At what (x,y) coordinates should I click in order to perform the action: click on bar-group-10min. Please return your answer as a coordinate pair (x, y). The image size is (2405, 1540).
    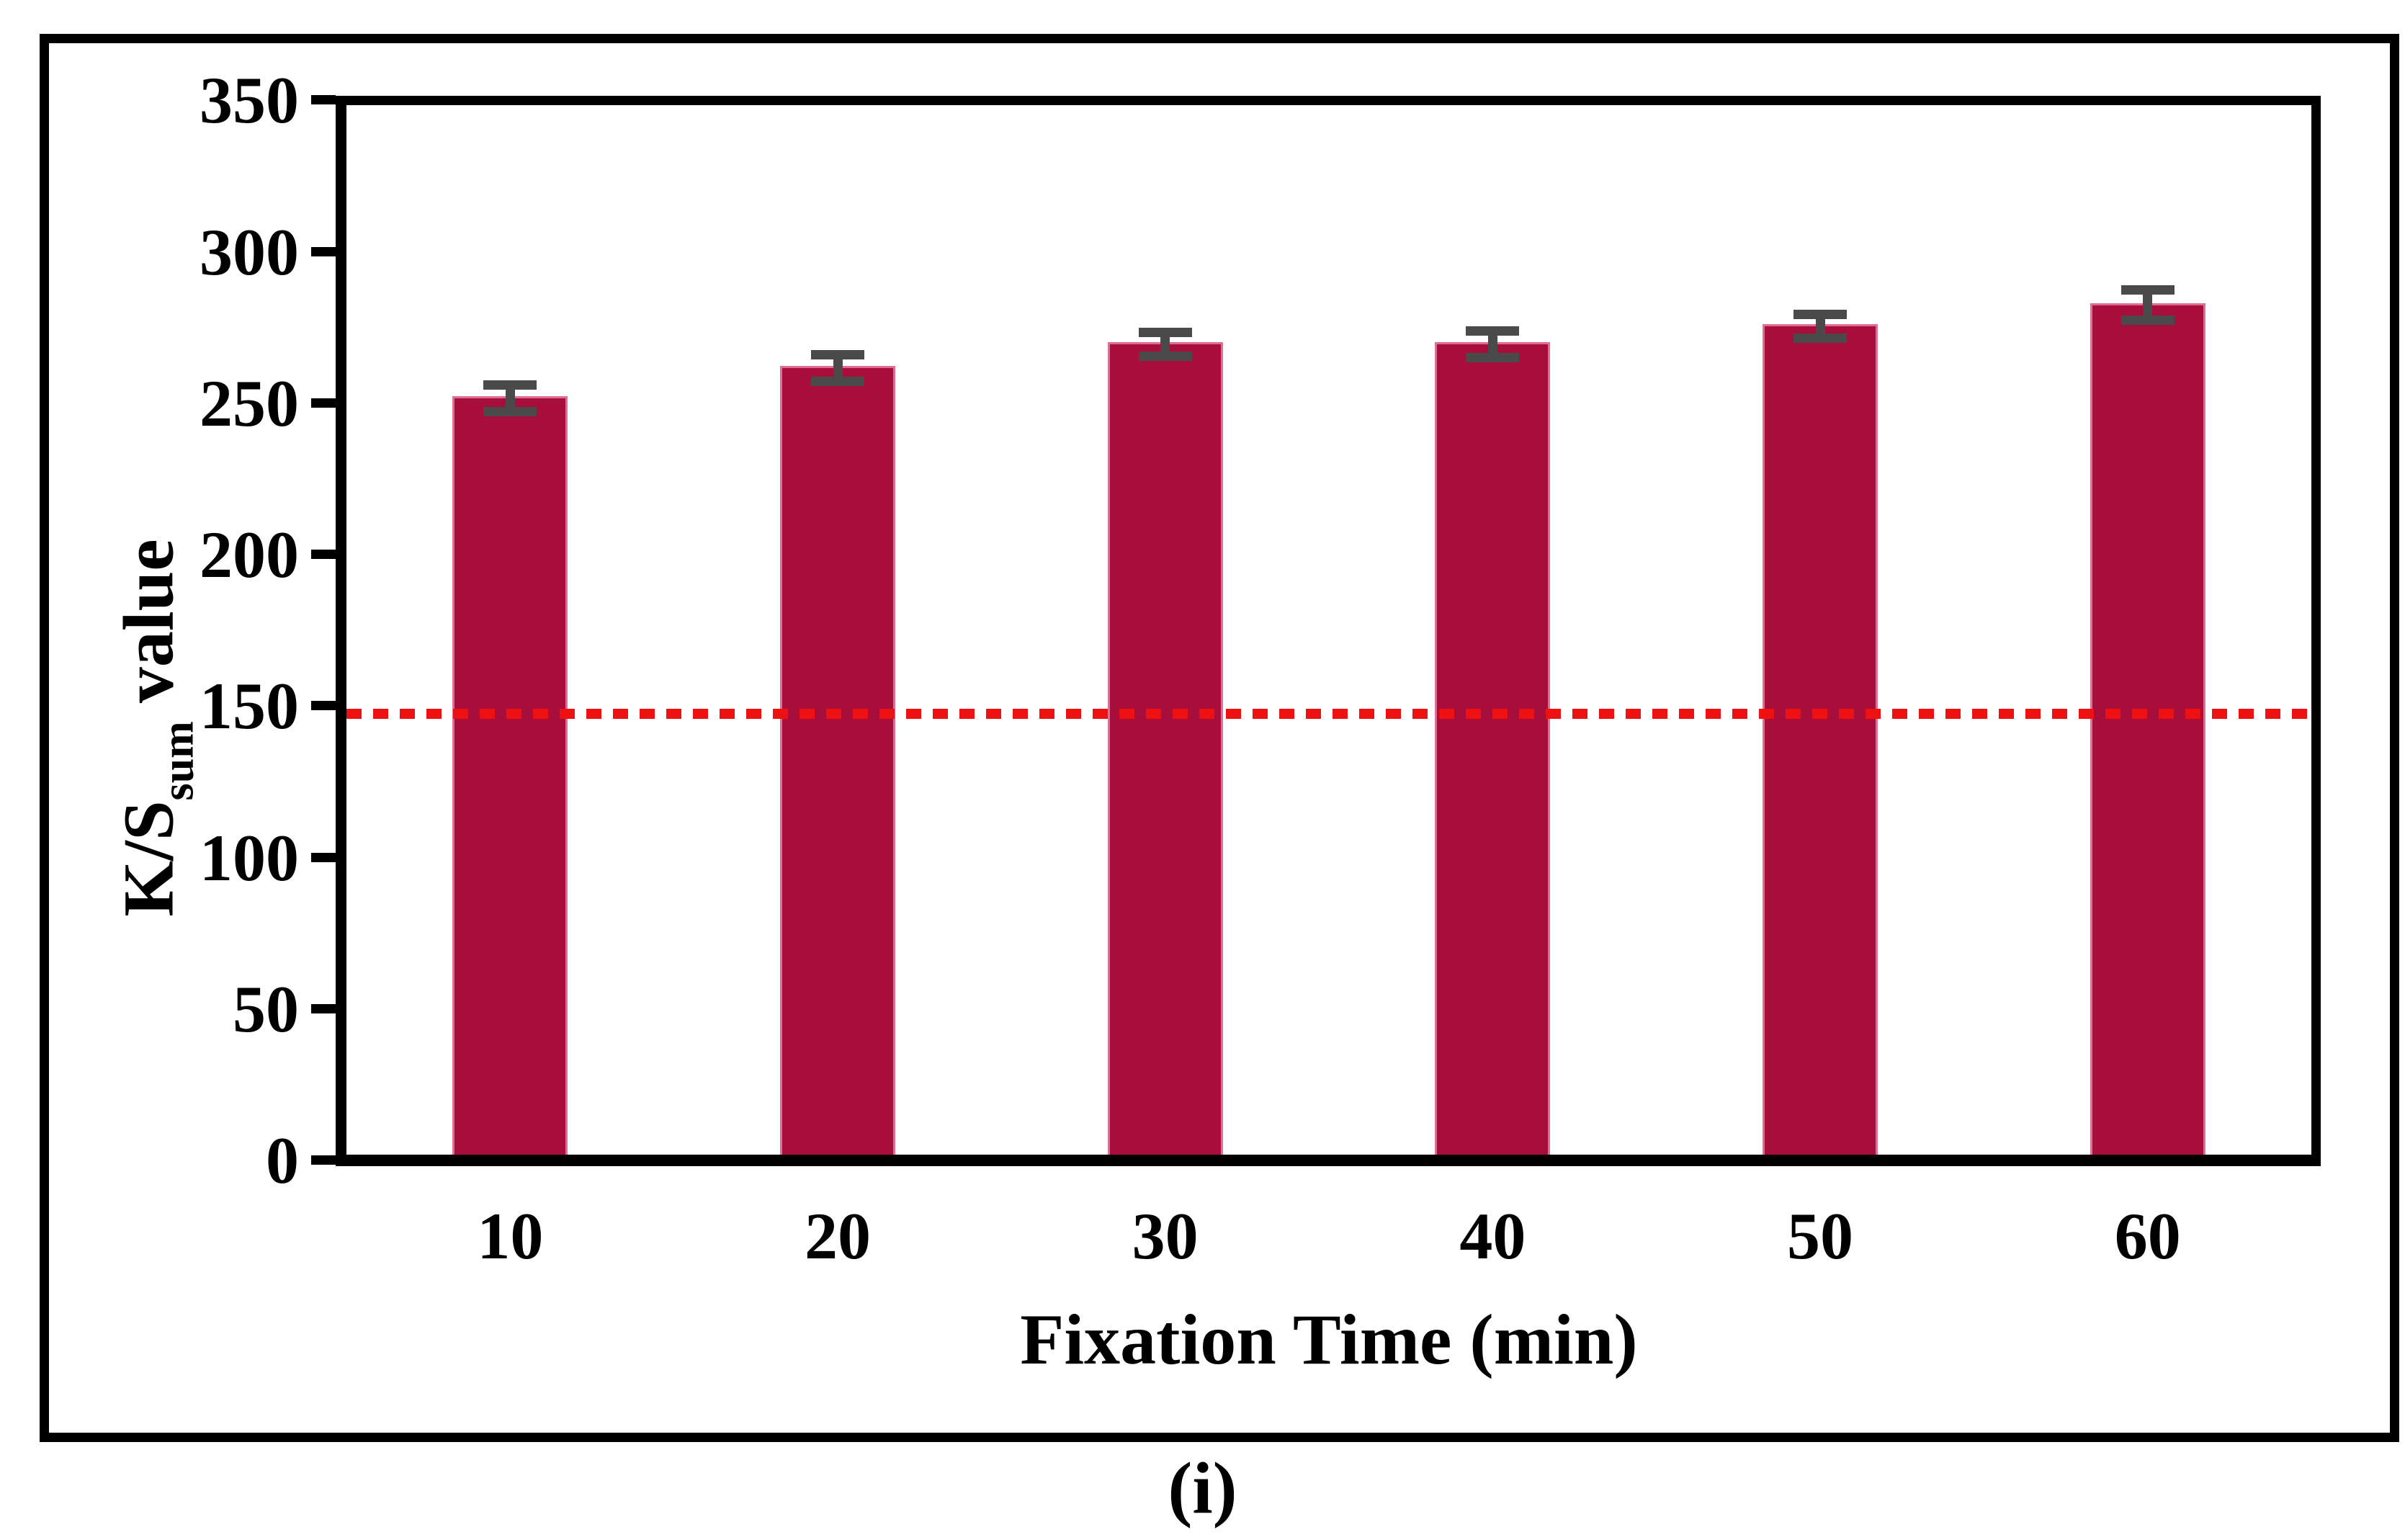
    Looking at the image, I should click on (510, 630).